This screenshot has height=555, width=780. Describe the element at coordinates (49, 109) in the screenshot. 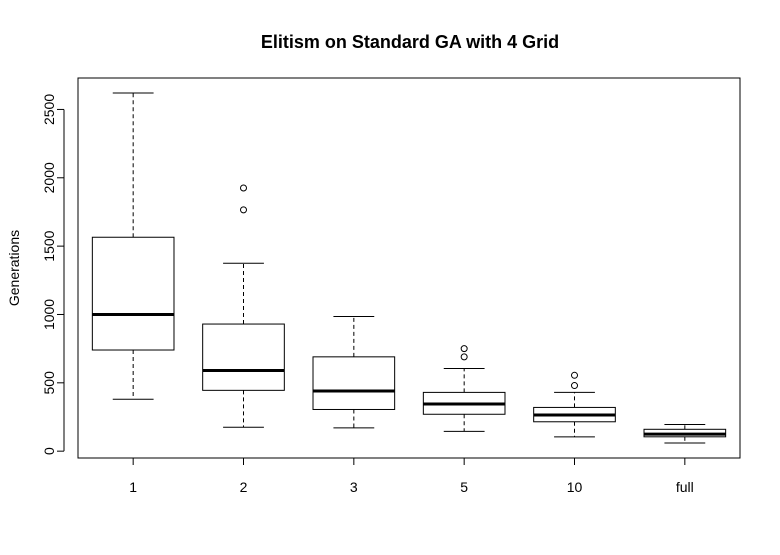

I see `y-tick-label: 2500` at that location.